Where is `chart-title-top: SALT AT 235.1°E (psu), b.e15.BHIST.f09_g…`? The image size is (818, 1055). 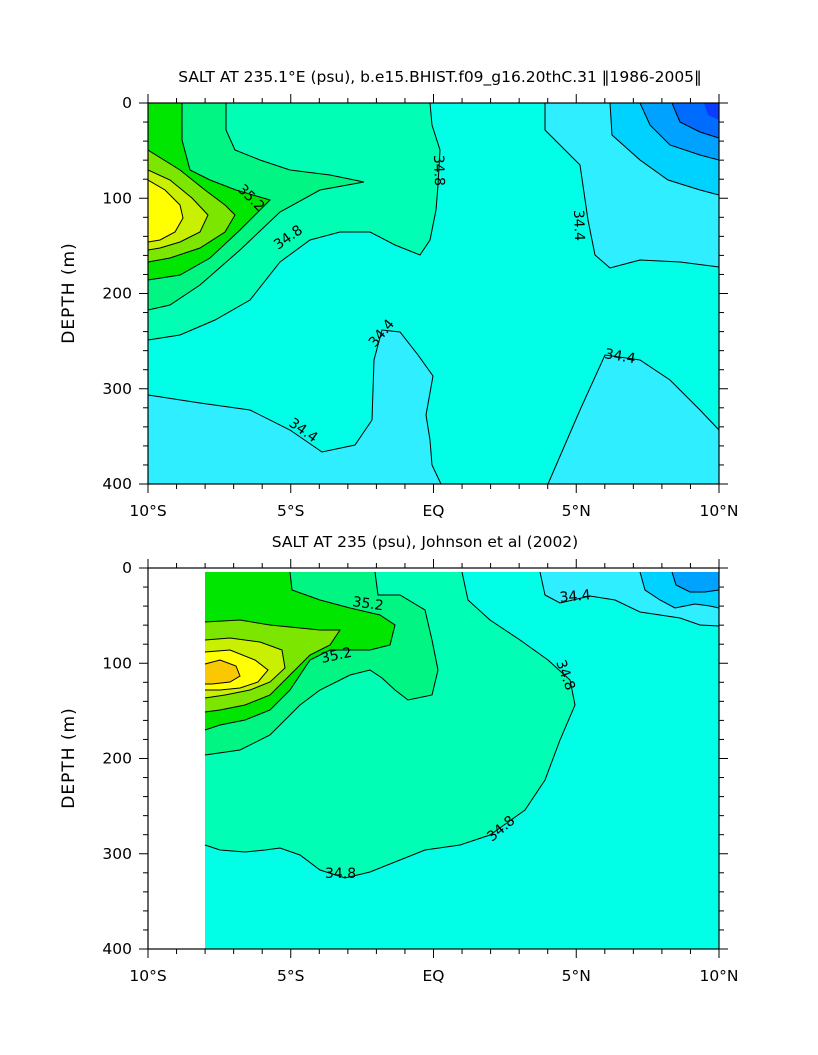
chart-title-top: SALT AT 235.1°E (psu), b.e15.BHIST.f09_g… is located at coordinates (440, 77).